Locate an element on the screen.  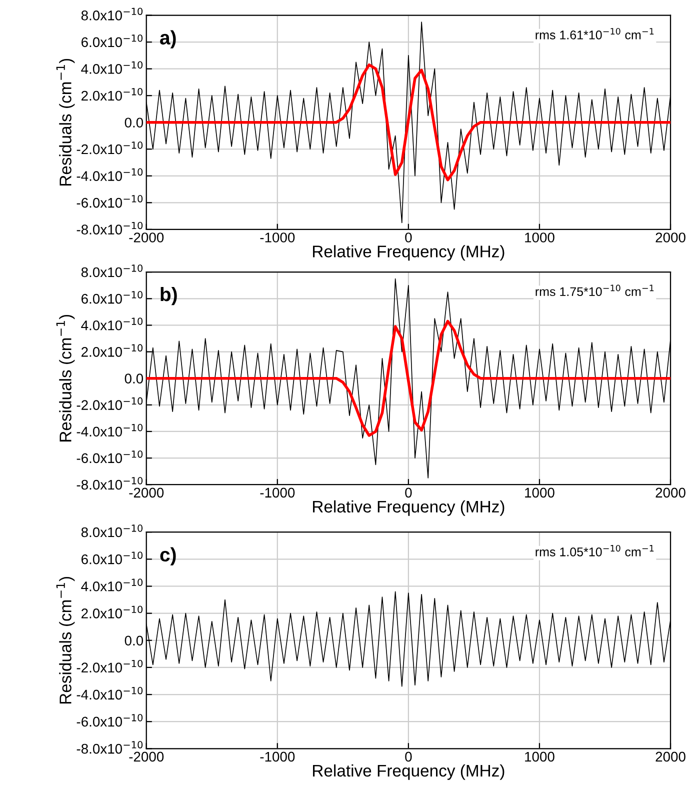
annotation: b) is located at coordinates (168, 296).